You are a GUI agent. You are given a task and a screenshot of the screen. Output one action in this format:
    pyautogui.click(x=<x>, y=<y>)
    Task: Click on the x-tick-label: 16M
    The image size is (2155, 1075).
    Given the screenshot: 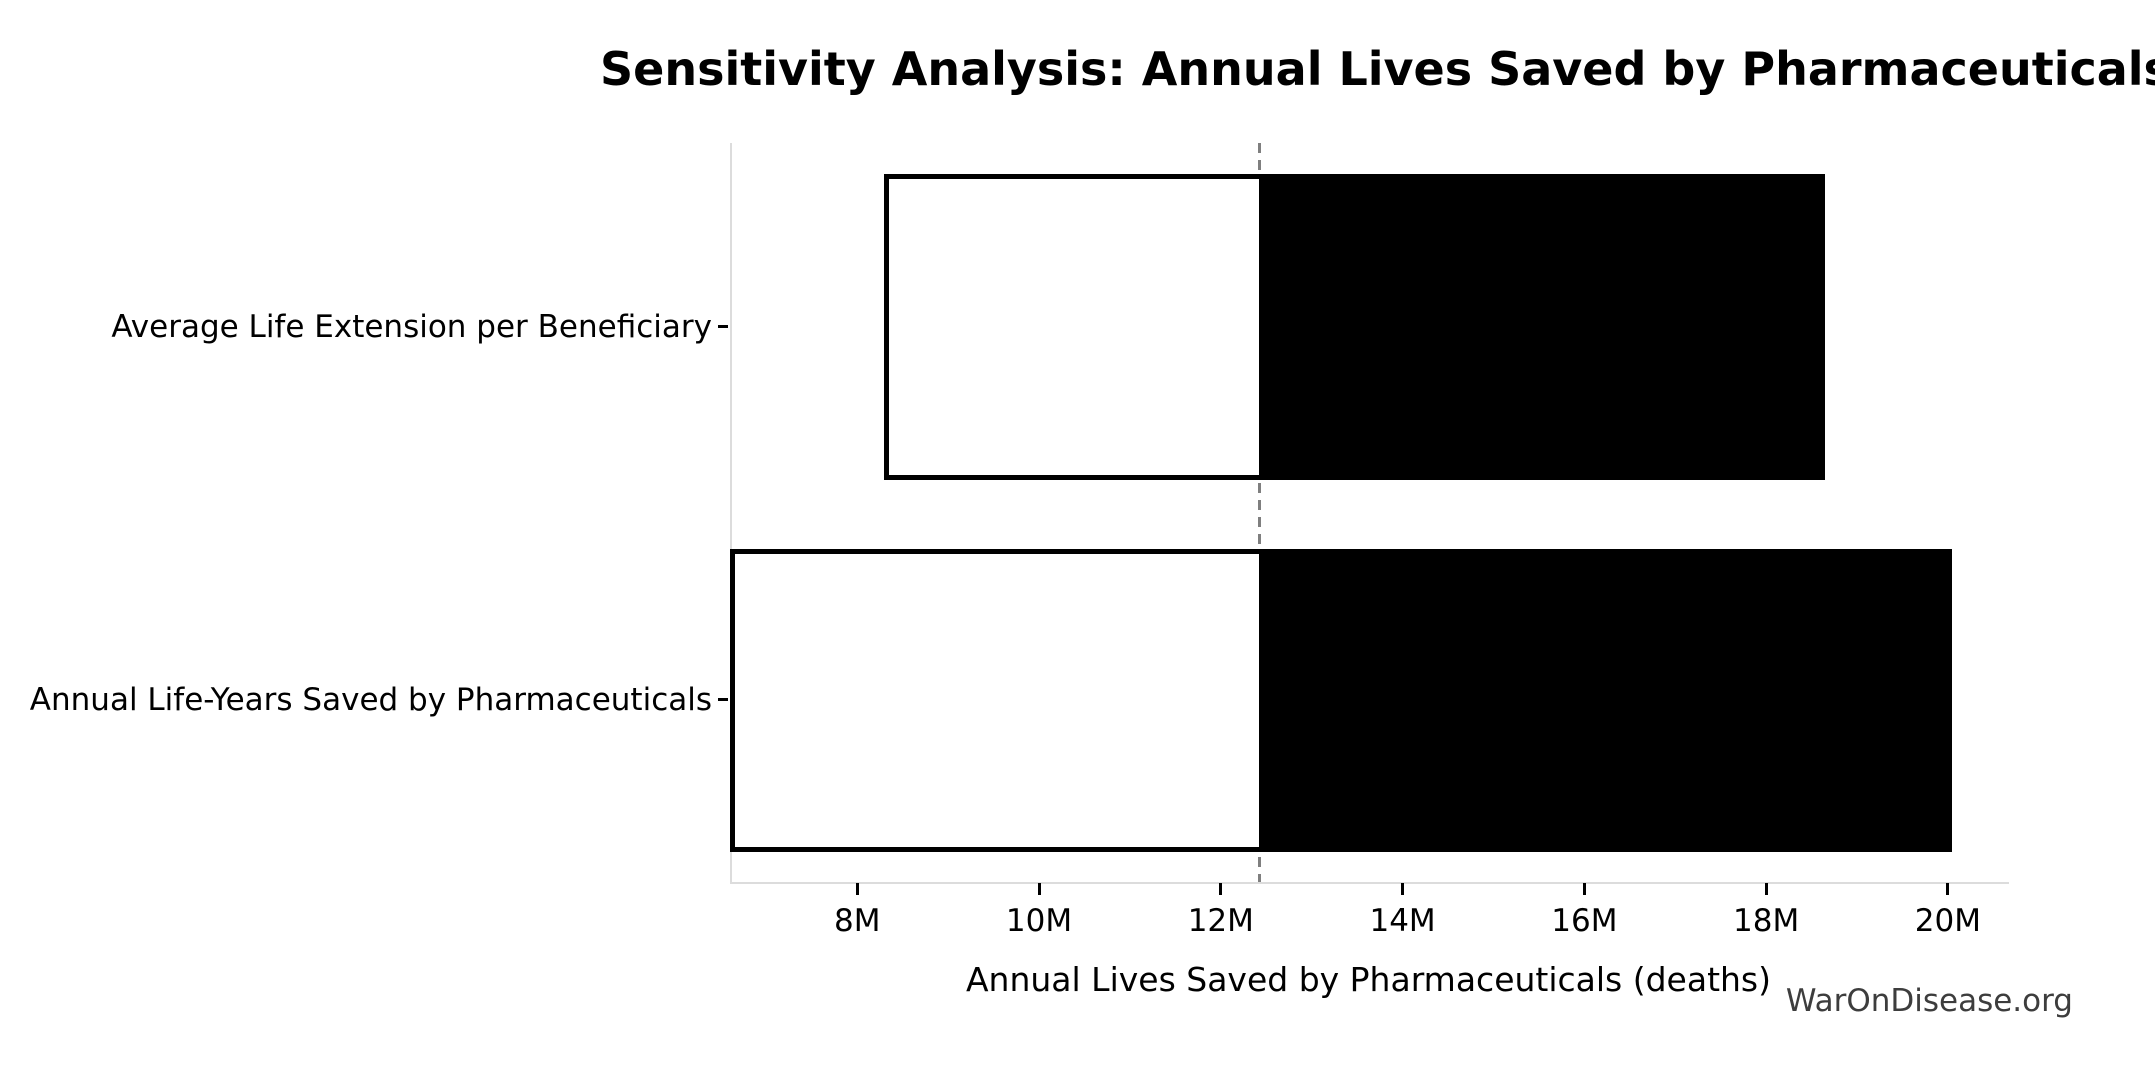 What is the action you would take?
    pyautogui.click(x=1584, y=921)
    